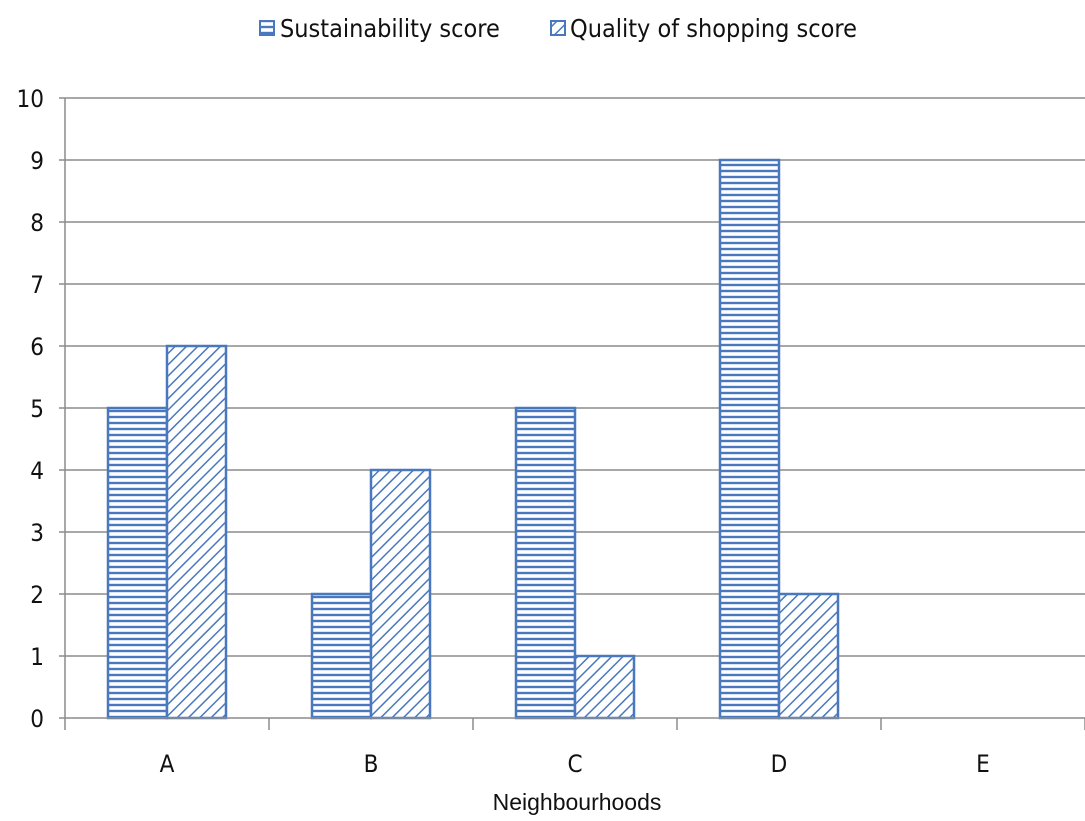 Image resolution: width=1085 pixels, height=821 pixels. I want to click on y-tick-label: 9, so click(37, 161).